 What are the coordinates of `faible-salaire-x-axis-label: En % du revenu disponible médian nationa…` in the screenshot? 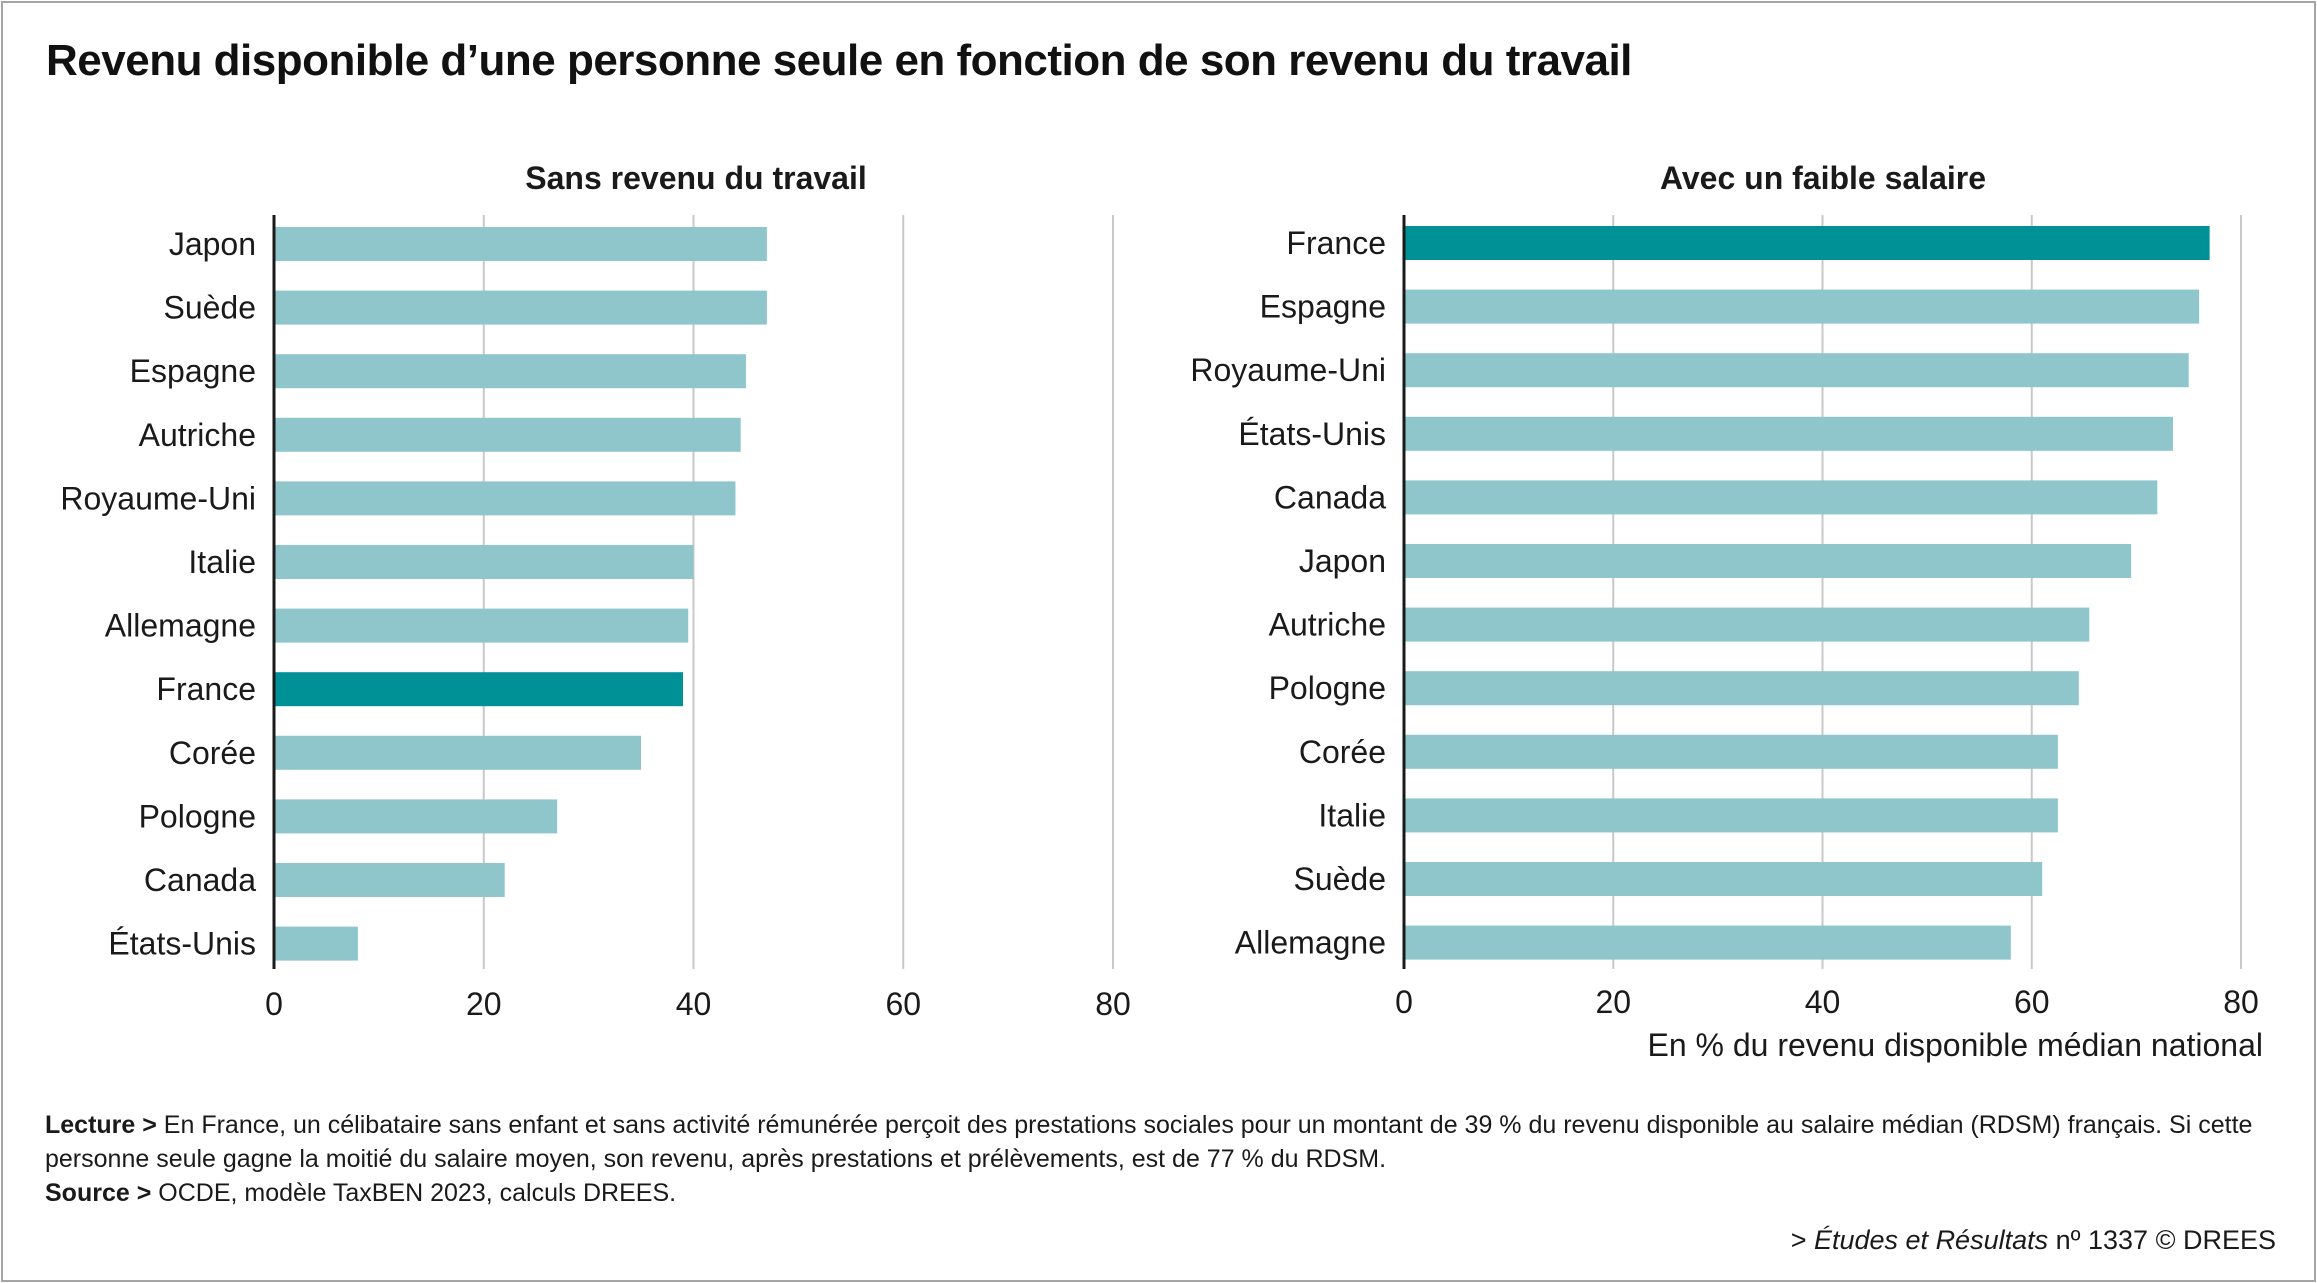 It's located at (1955, 1045).